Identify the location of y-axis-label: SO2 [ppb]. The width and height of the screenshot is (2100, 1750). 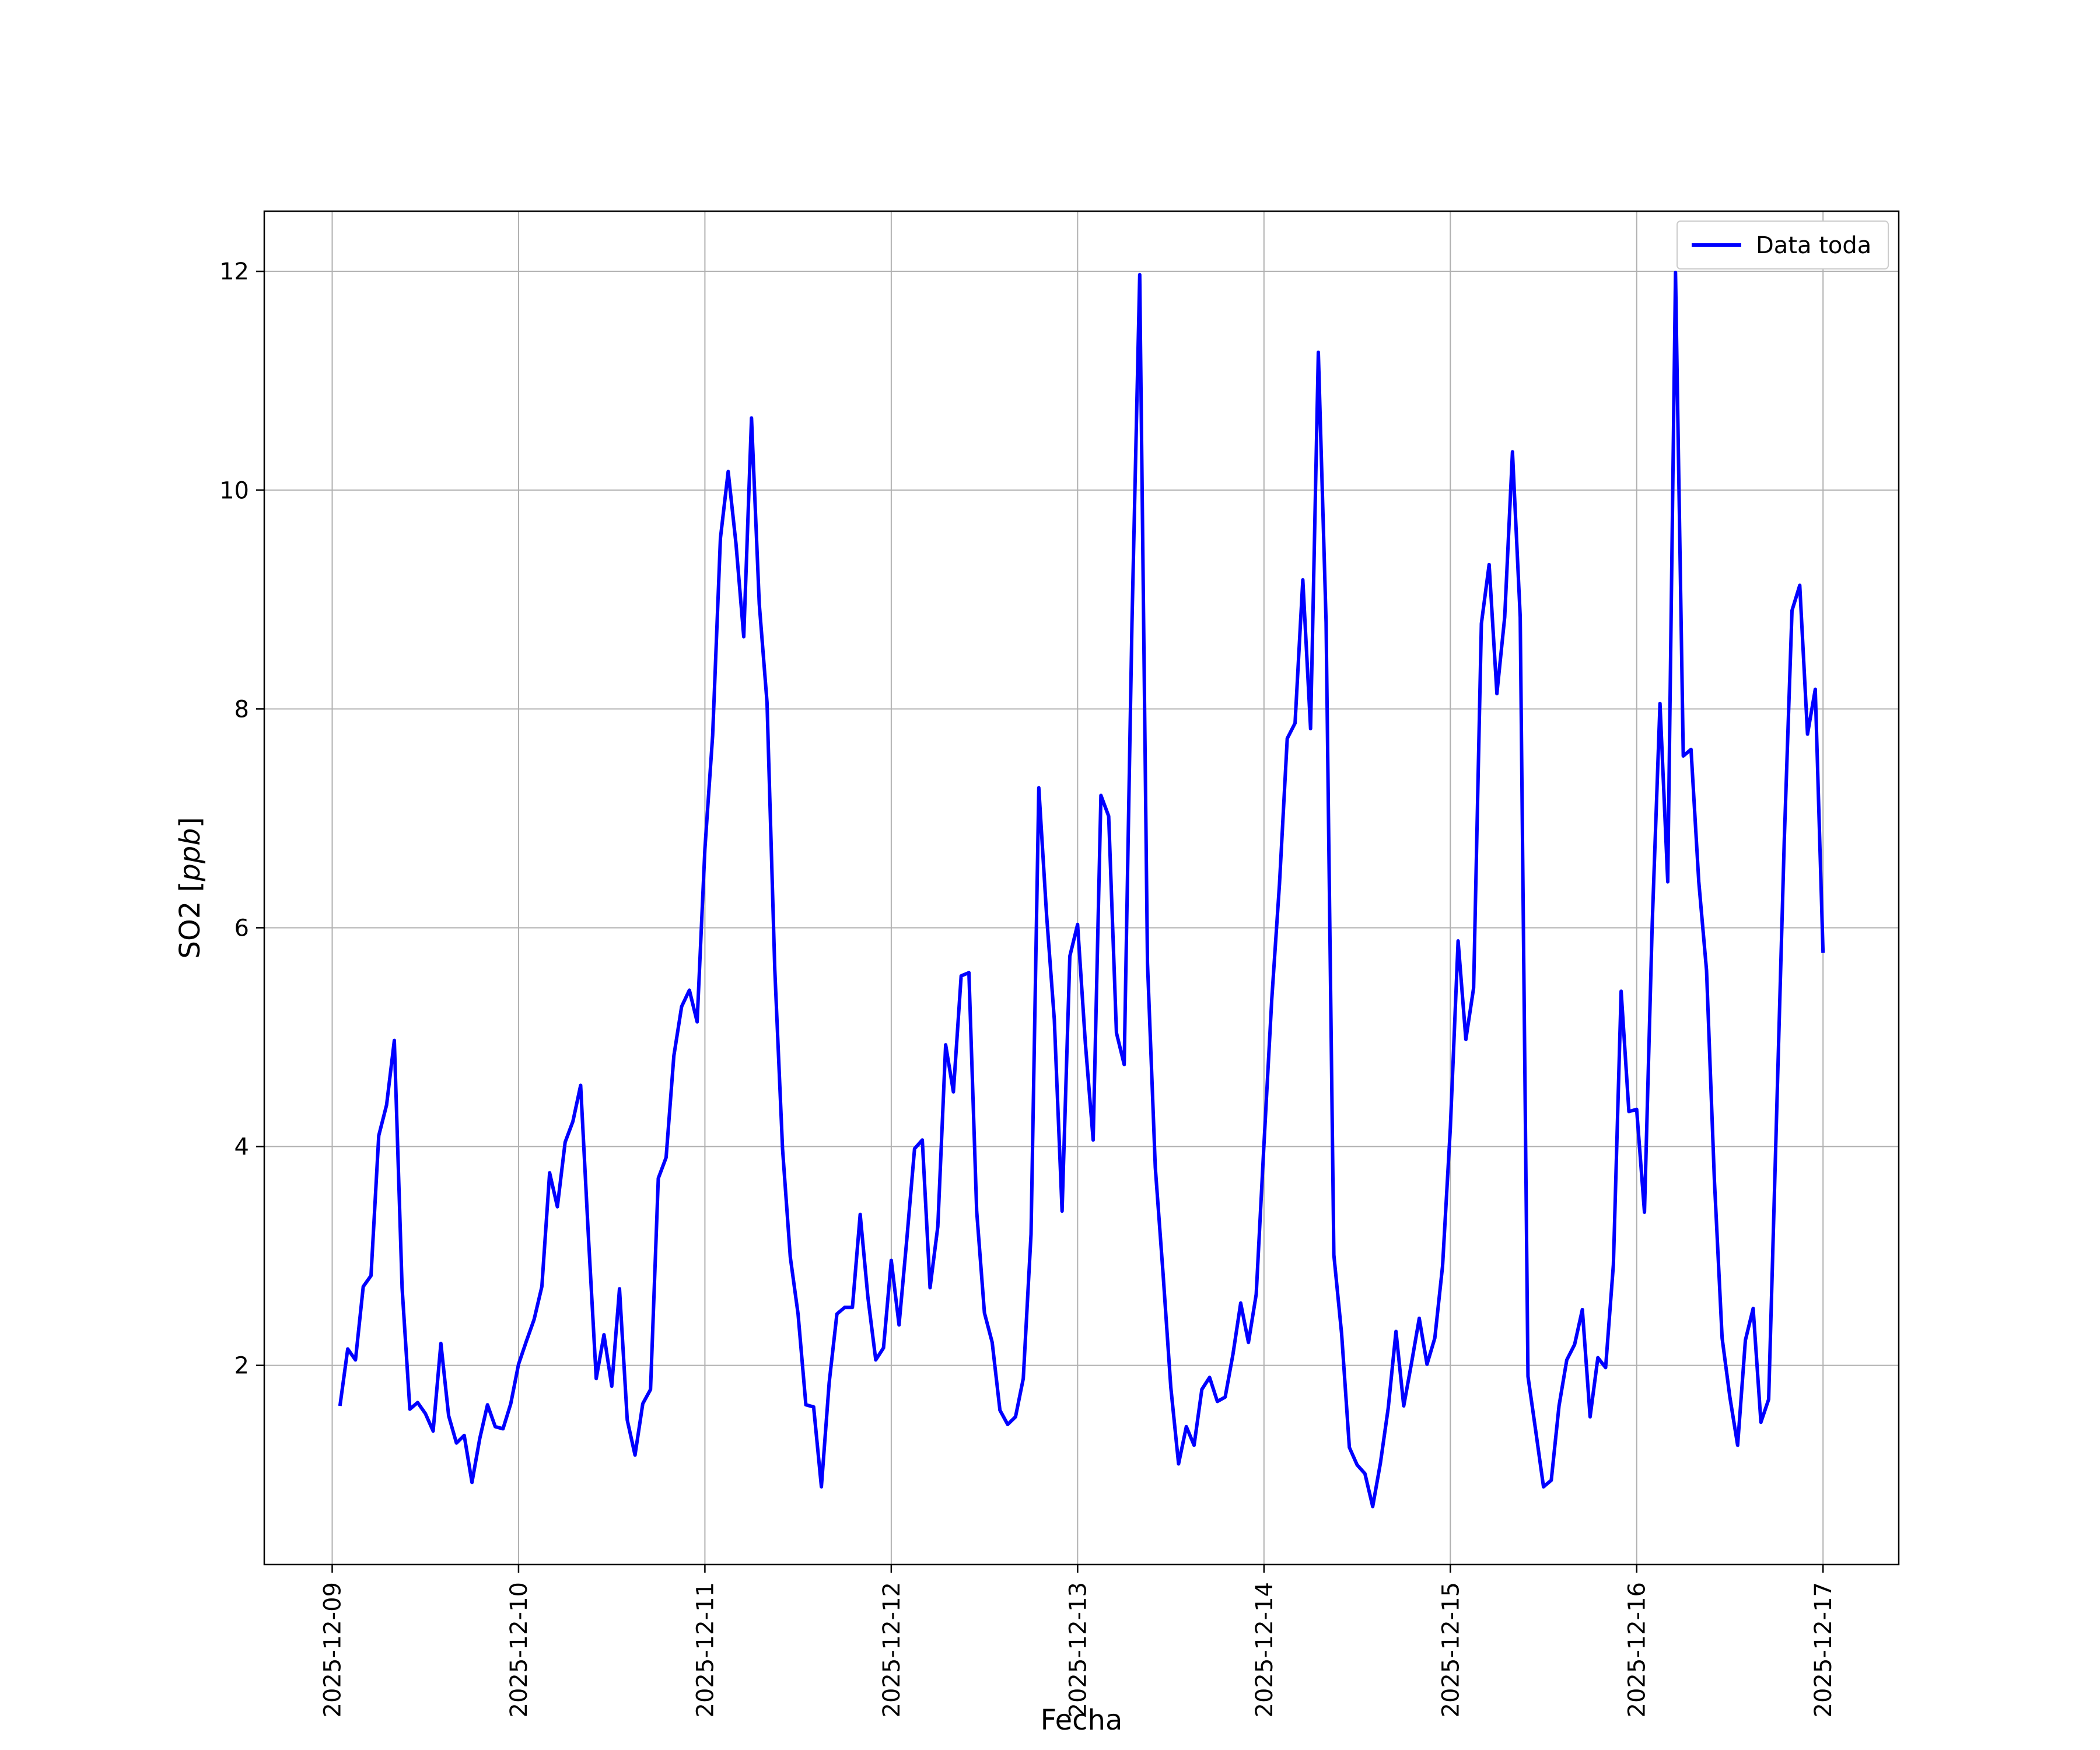
(190, 888).